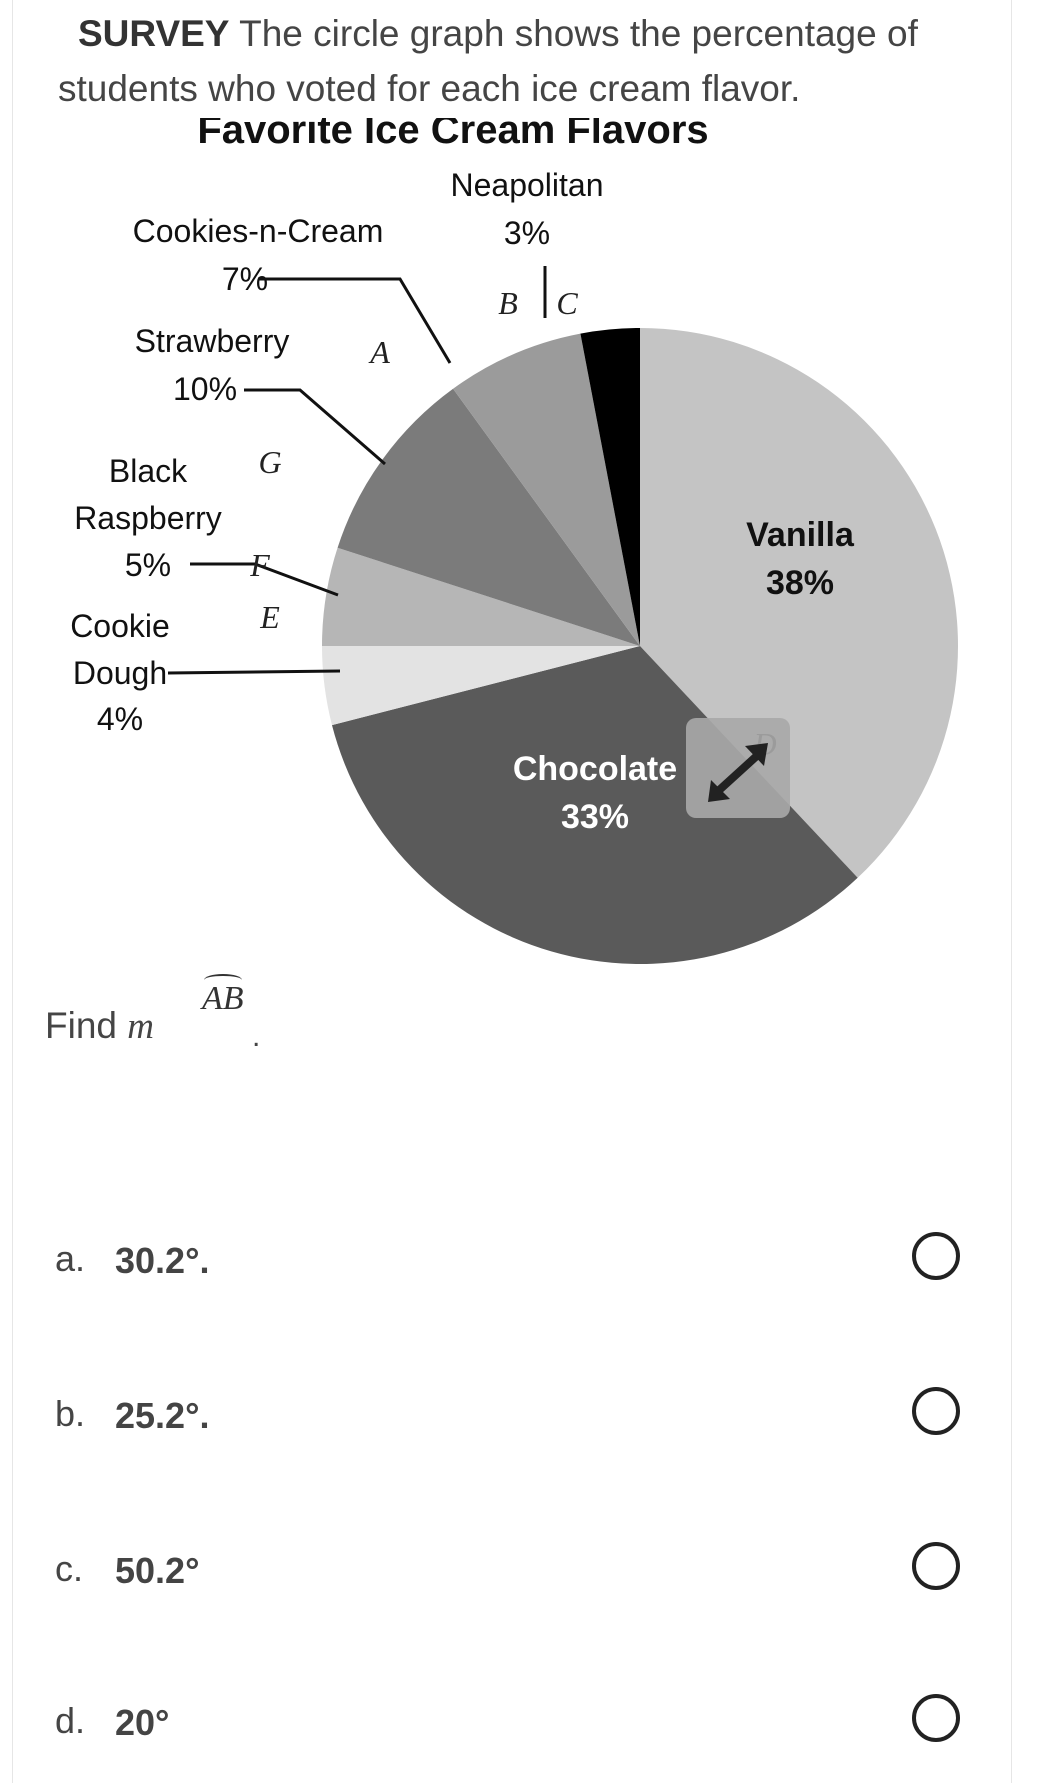 This screenshot has width=1043, height=1783. Describe the element at coordinates (567, 303) in the screenshot. I see `point-label-c: C` at that location.